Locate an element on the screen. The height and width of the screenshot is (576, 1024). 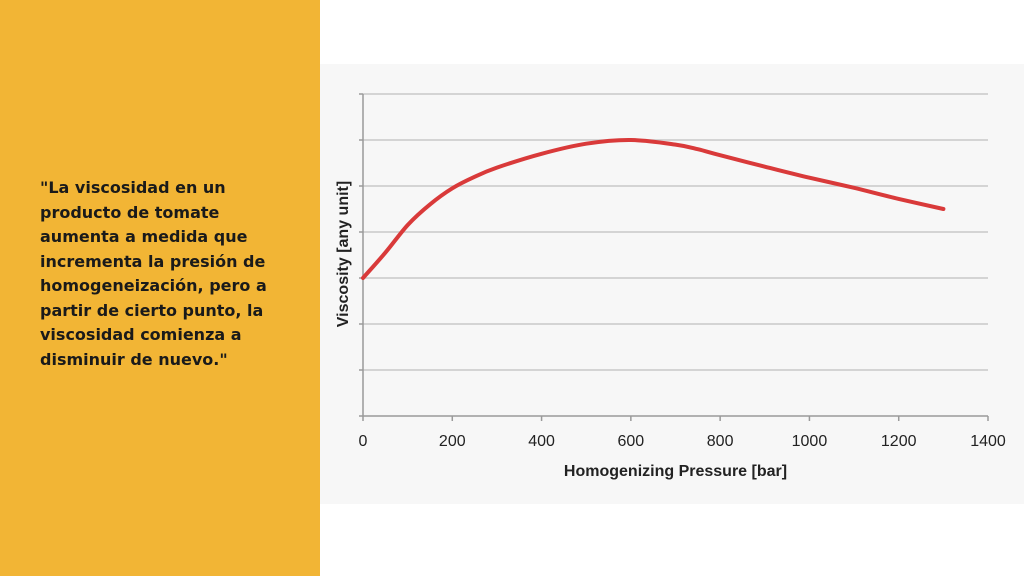
x-tick-label: 0 is located at coordinates (363, 441).